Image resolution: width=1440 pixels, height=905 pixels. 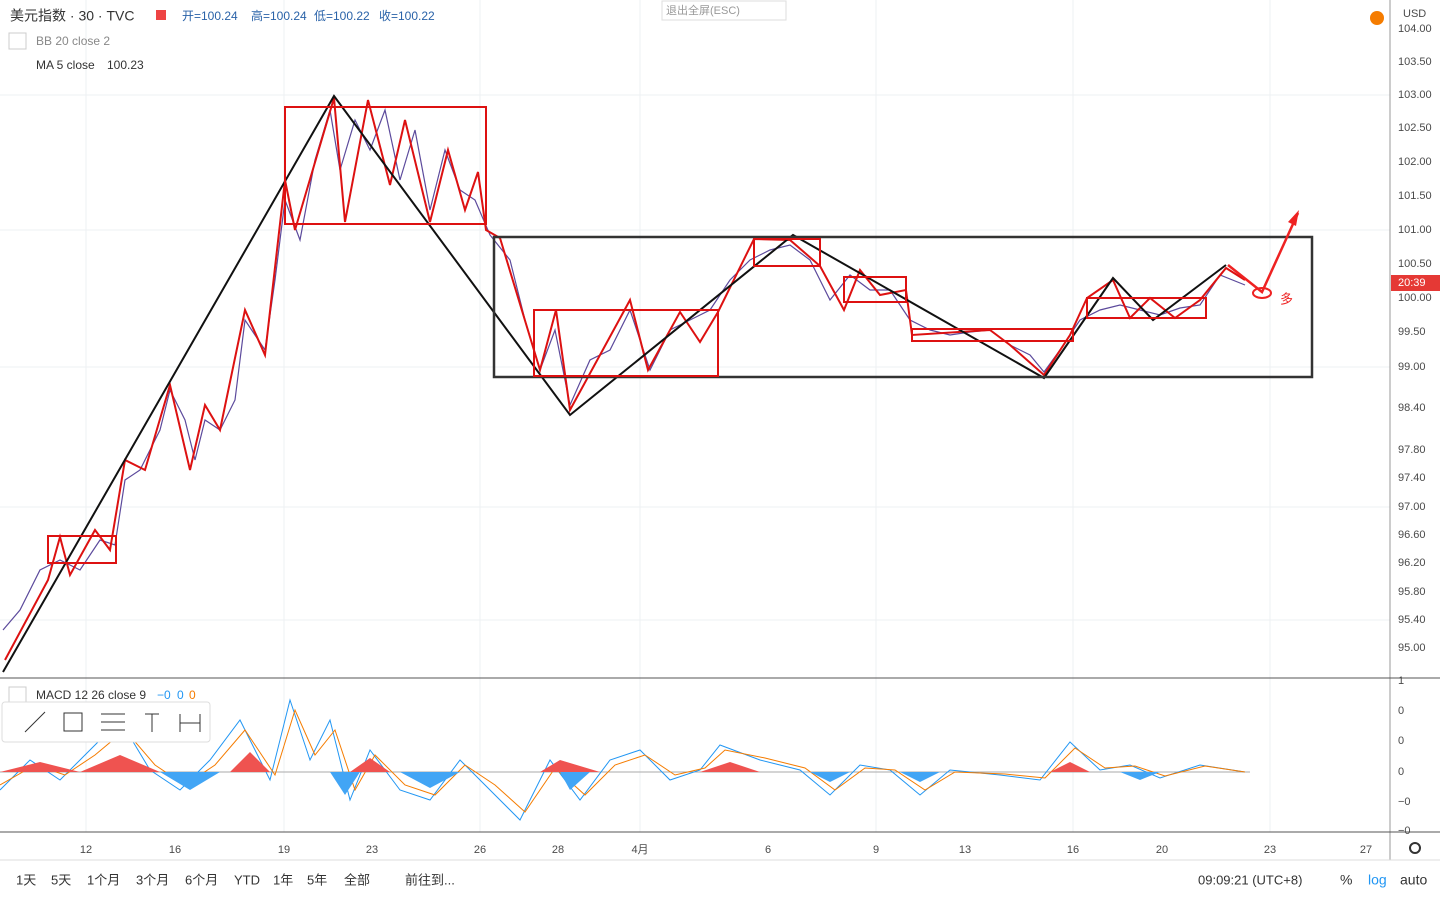 What do you see at coordinates (1415, 29) in the screenshot?
I see `price-tick: 104.00` at bounding box center [1415, 29].